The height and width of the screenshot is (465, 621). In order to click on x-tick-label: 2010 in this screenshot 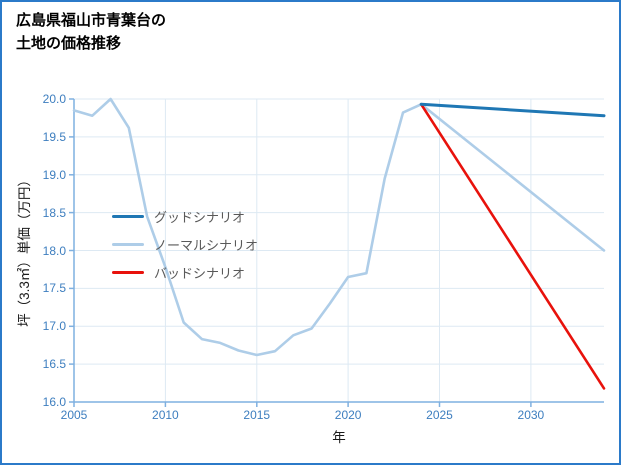, I will do `click(165, 415)`.